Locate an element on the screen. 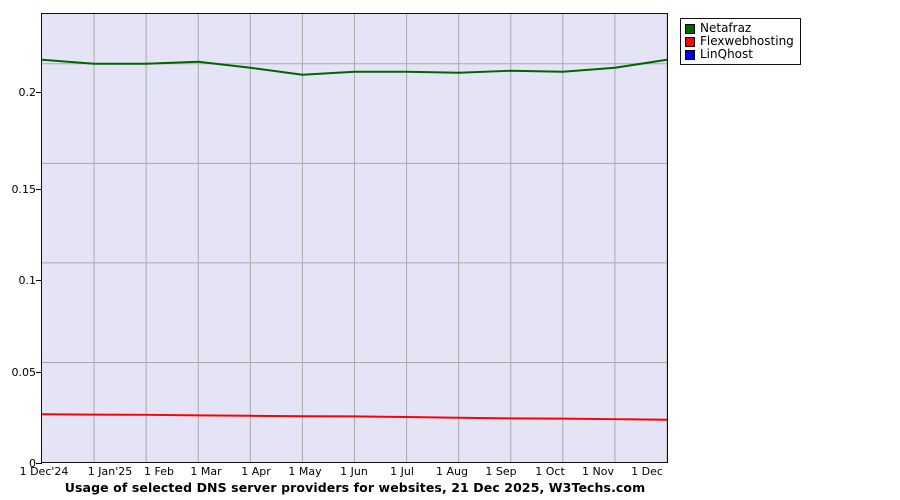 The width and height of the screenshot is (900, 500). x-tick-label: 1 Aug is located at coordinates (452, 471).